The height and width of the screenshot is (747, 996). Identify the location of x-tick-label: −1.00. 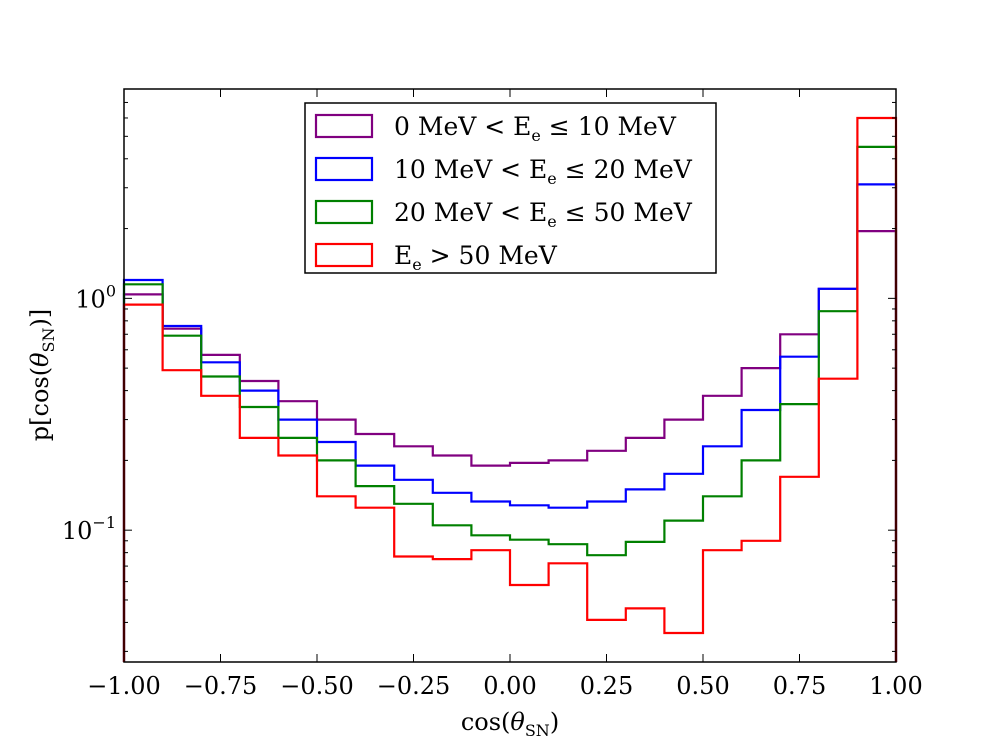
(124, 686).